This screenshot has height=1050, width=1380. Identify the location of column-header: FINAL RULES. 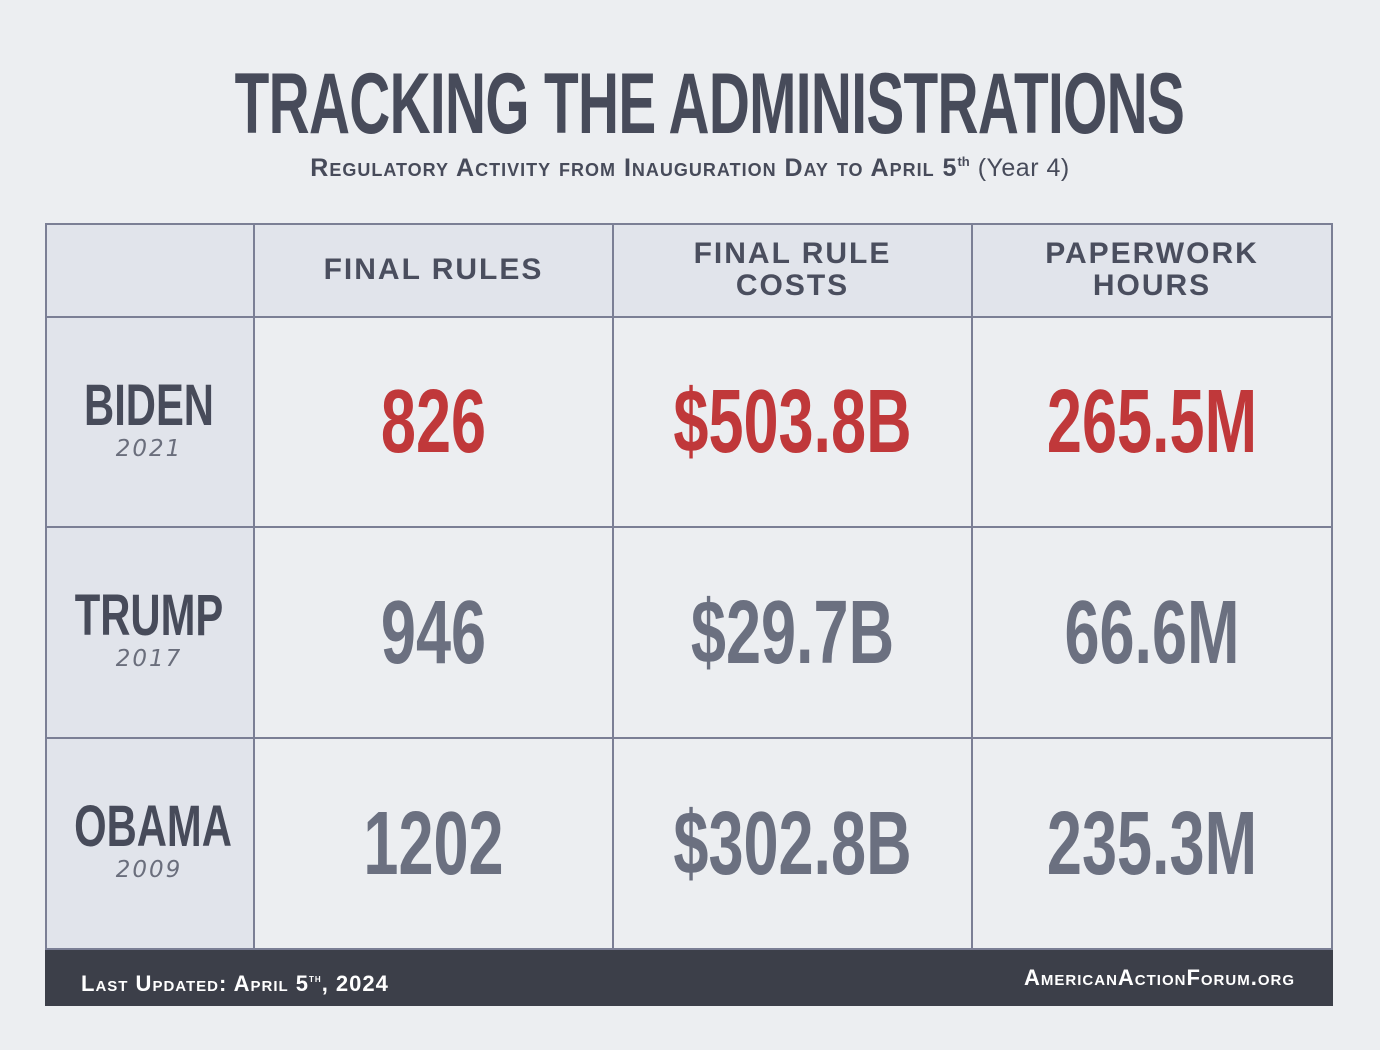
(434, 270).